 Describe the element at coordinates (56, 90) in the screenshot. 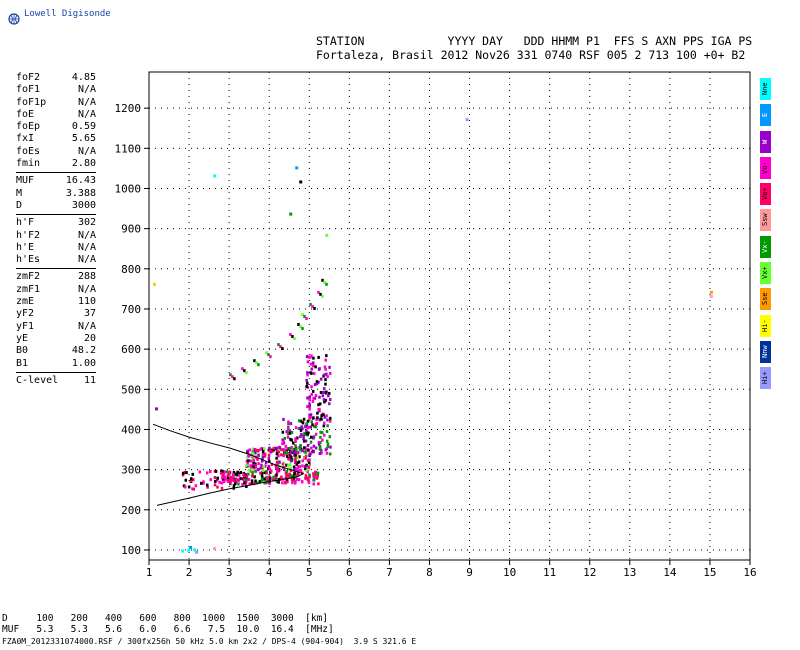

I see `param-row: foF1 N/A` at that location.